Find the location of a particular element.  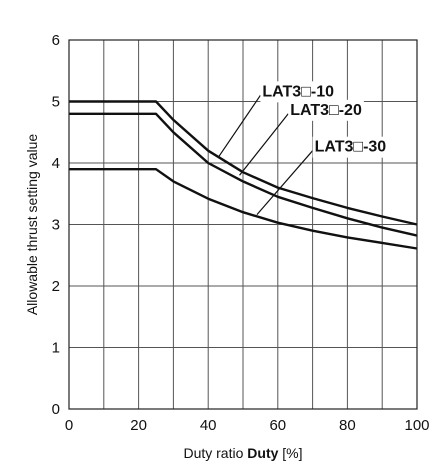

y-tick-label: 5 is located at coordinates (56, 102).